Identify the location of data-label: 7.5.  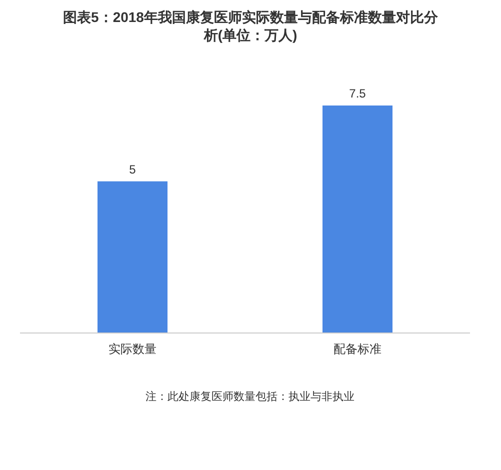
(357, 93).